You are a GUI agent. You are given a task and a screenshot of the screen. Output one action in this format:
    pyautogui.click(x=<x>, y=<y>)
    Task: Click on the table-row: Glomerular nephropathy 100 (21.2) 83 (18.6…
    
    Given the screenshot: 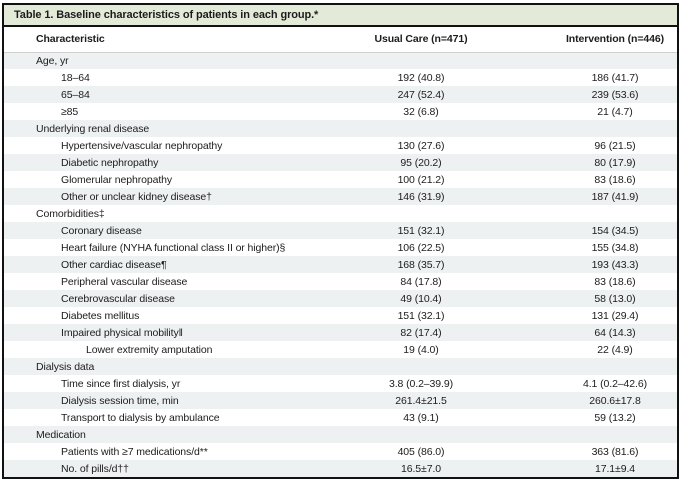 What is the action you would take?
    pyautogui.click(x=340, y=179)
    